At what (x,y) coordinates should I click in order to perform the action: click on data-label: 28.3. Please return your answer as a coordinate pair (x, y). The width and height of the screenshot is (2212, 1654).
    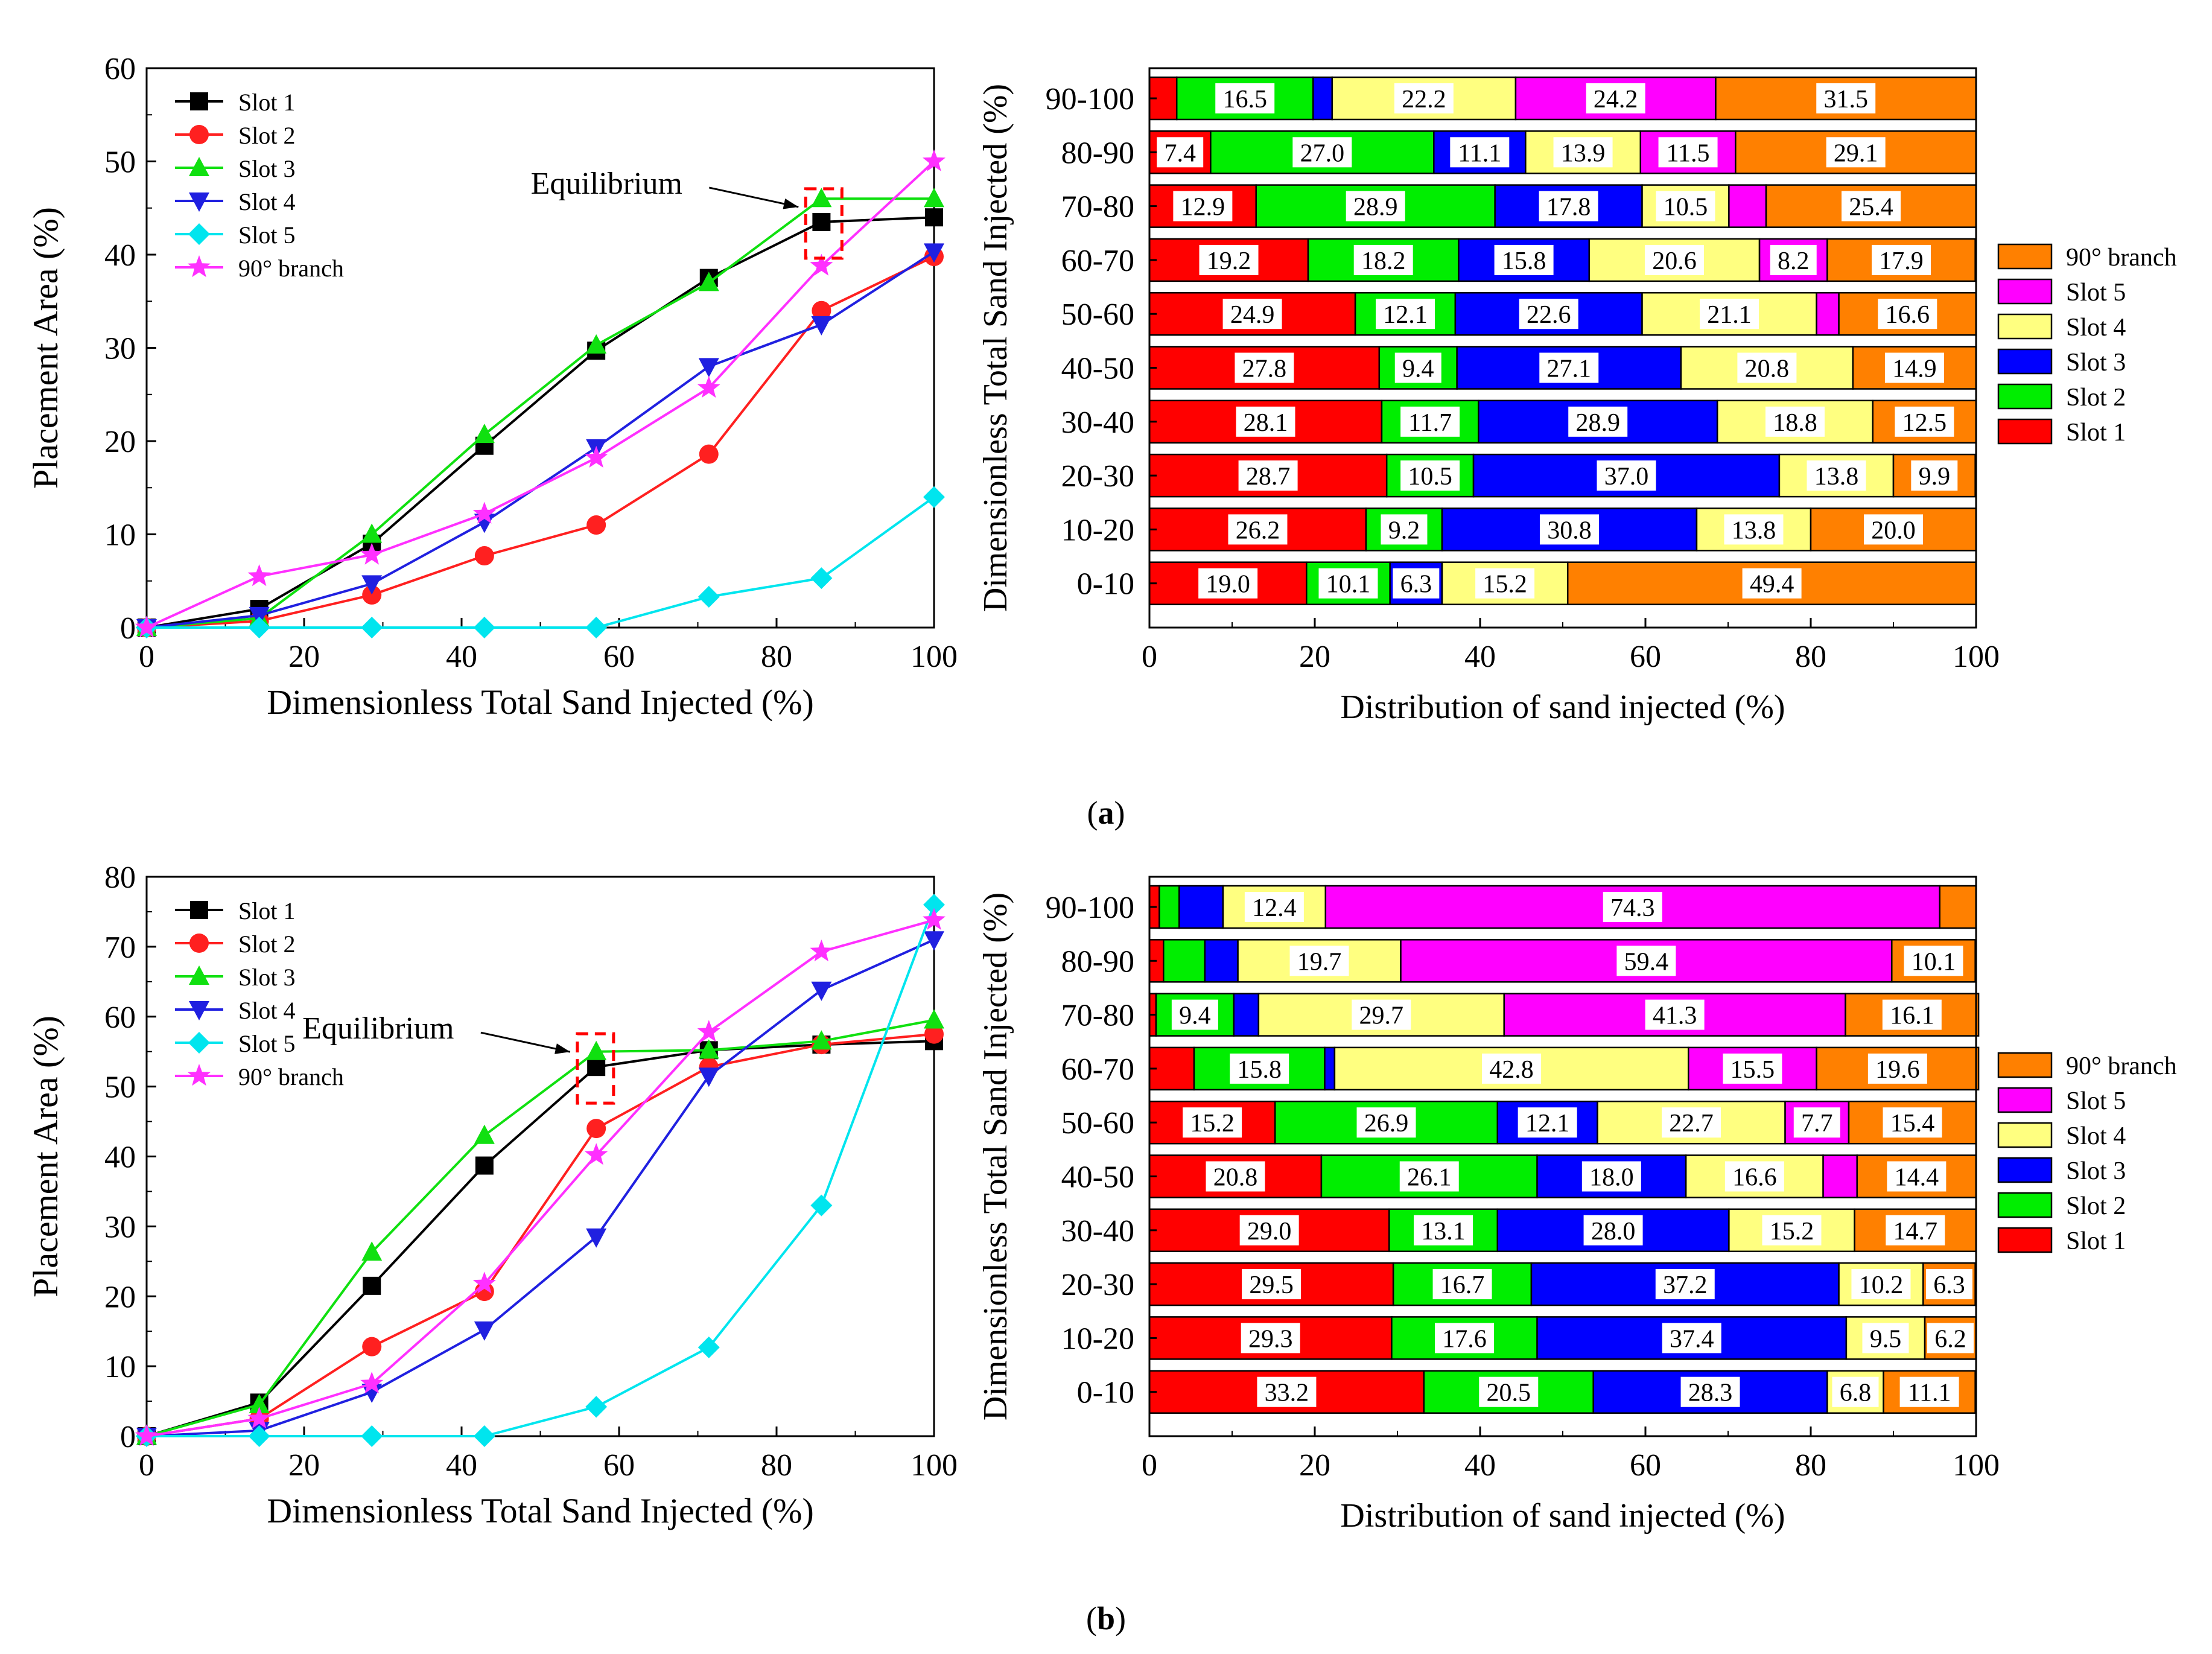
    Looking at the image, I should click on (1711, 1393).